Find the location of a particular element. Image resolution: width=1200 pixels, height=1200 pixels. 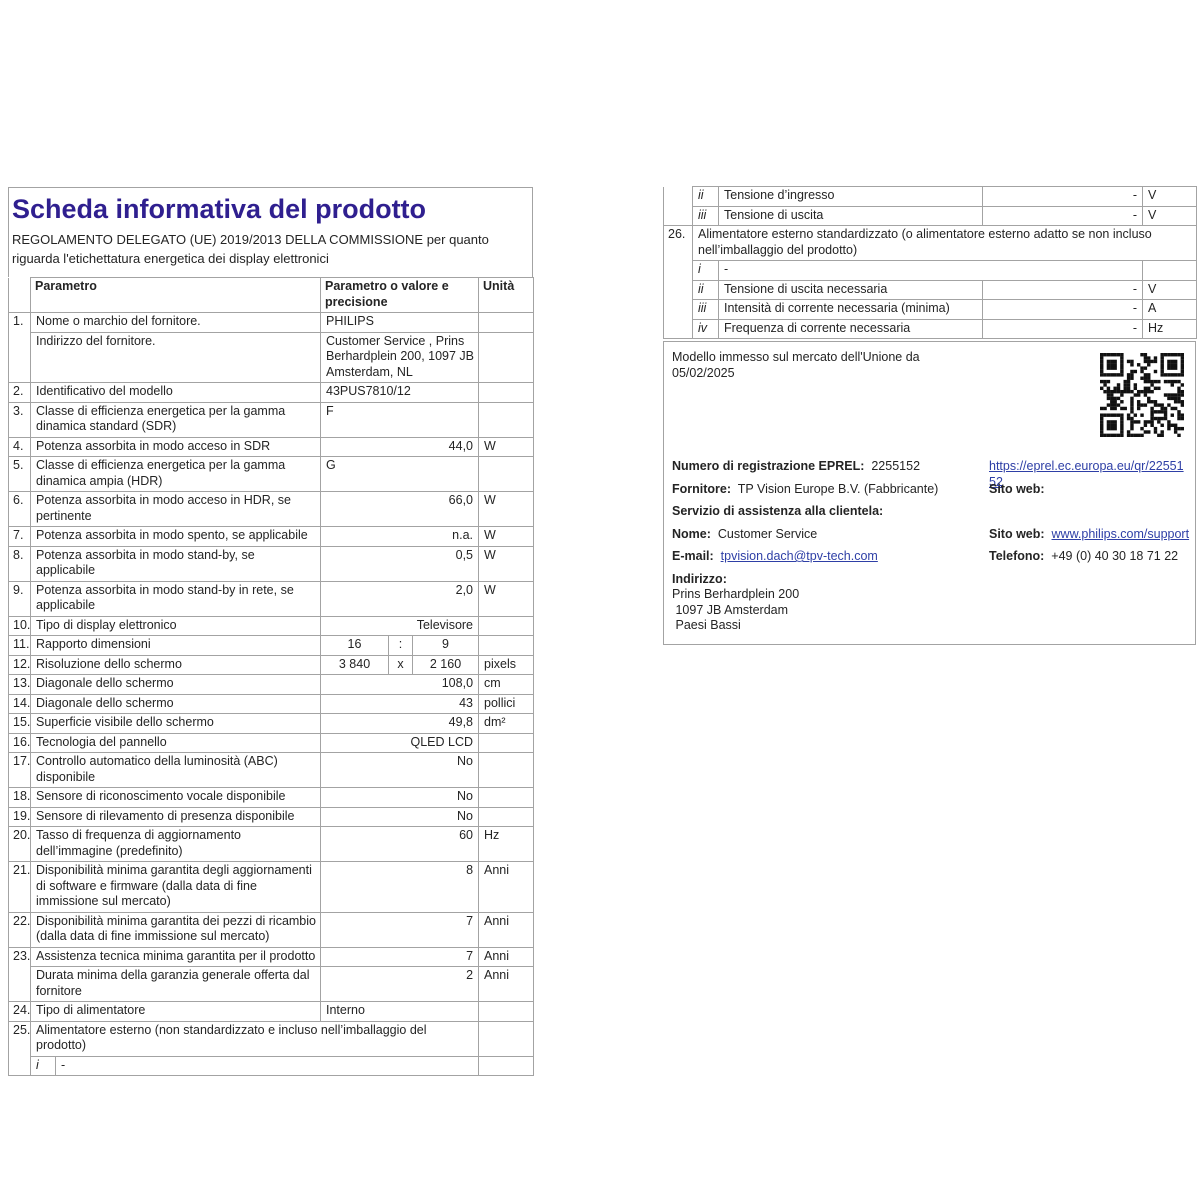

field-label: Nome: is located at coordinates (691, 533).